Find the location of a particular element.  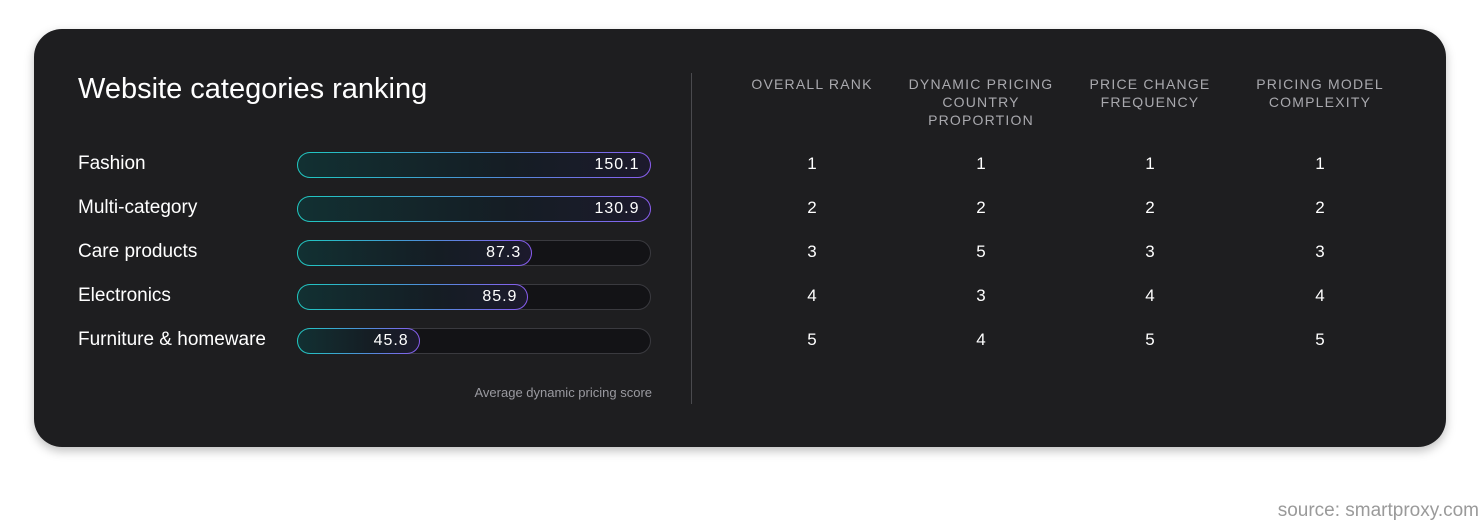

bar-fashion: 150.1 is located at coordinates (474, 165).